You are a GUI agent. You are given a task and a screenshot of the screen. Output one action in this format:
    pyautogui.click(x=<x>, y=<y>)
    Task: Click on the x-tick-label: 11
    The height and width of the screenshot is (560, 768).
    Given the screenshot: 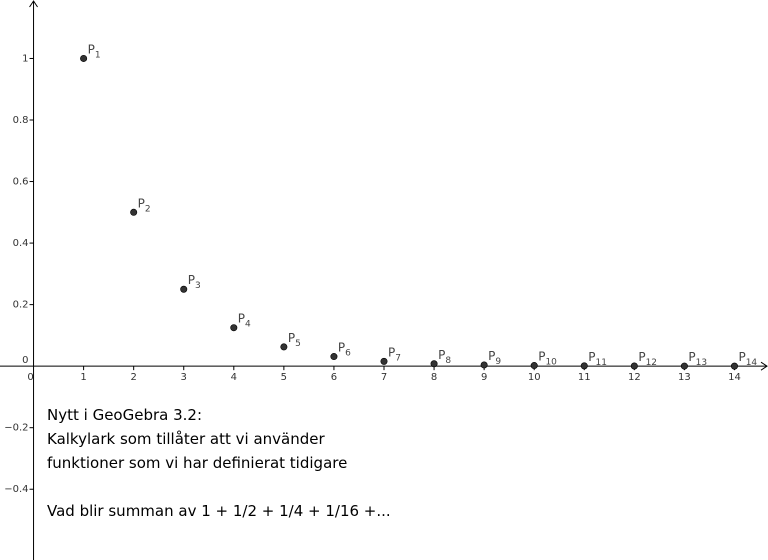 What is the action you would take?
    pyautogui.click(x=584, y=377)
    